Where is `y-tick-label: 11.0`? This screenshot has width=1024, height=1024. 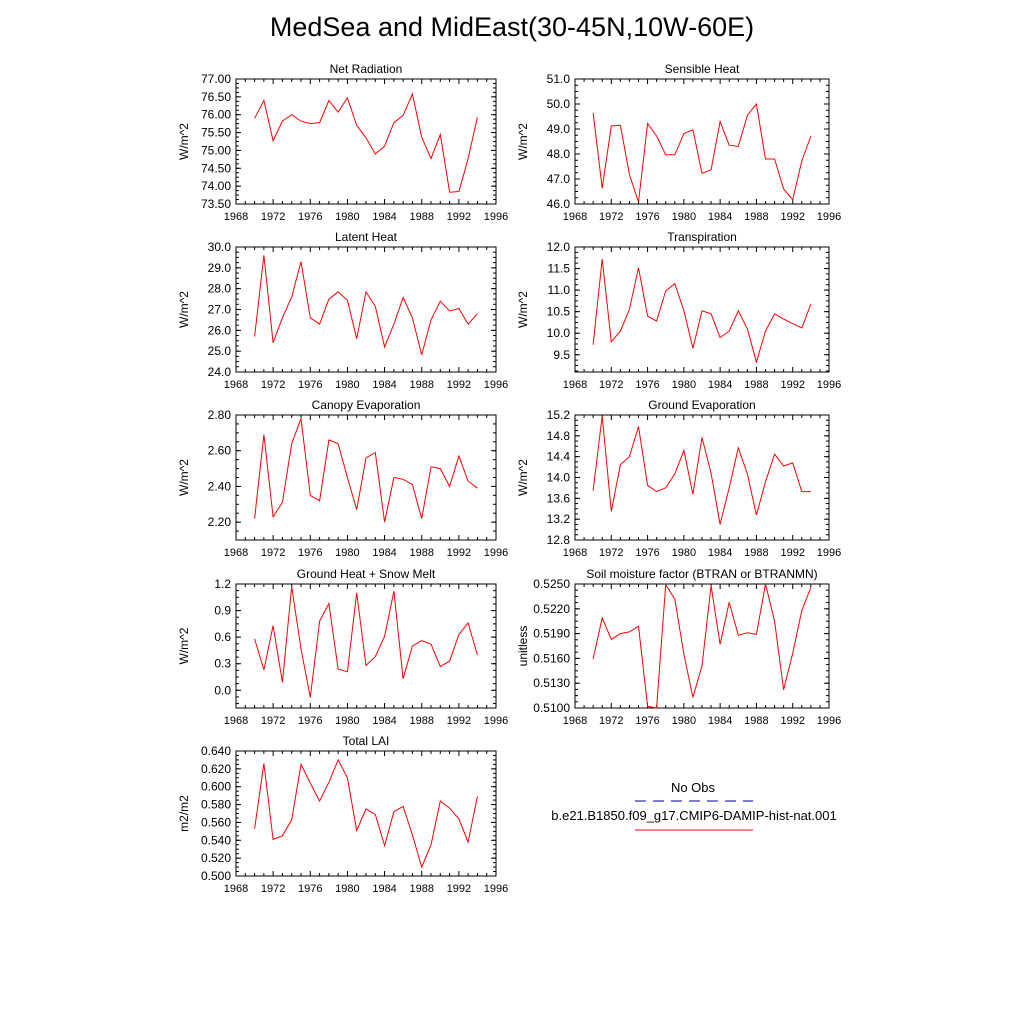
y-tick-label: 11.0 is located at coordinates (559, 290).